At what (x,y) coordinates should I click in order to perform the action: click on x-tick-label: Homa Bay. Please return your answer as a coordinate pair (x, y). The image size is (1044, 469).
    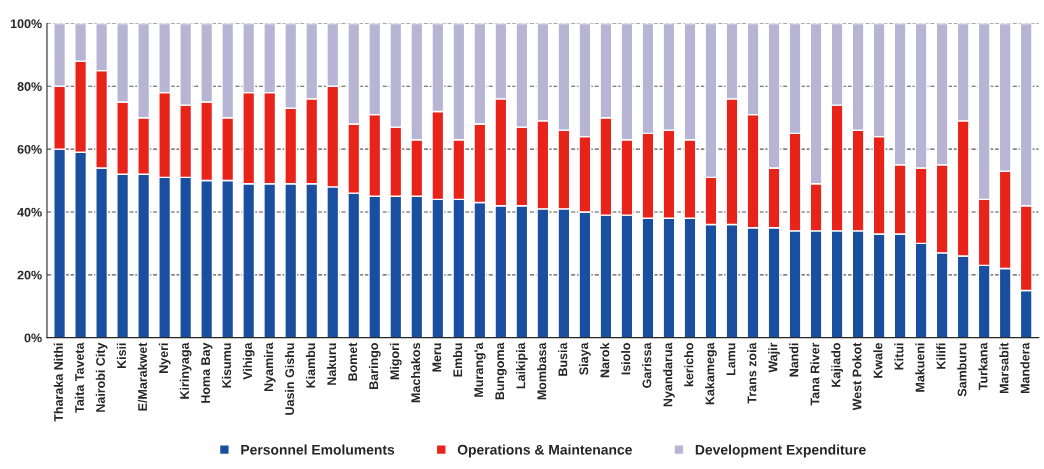
    Looking at the image, I should click on (207, 372).